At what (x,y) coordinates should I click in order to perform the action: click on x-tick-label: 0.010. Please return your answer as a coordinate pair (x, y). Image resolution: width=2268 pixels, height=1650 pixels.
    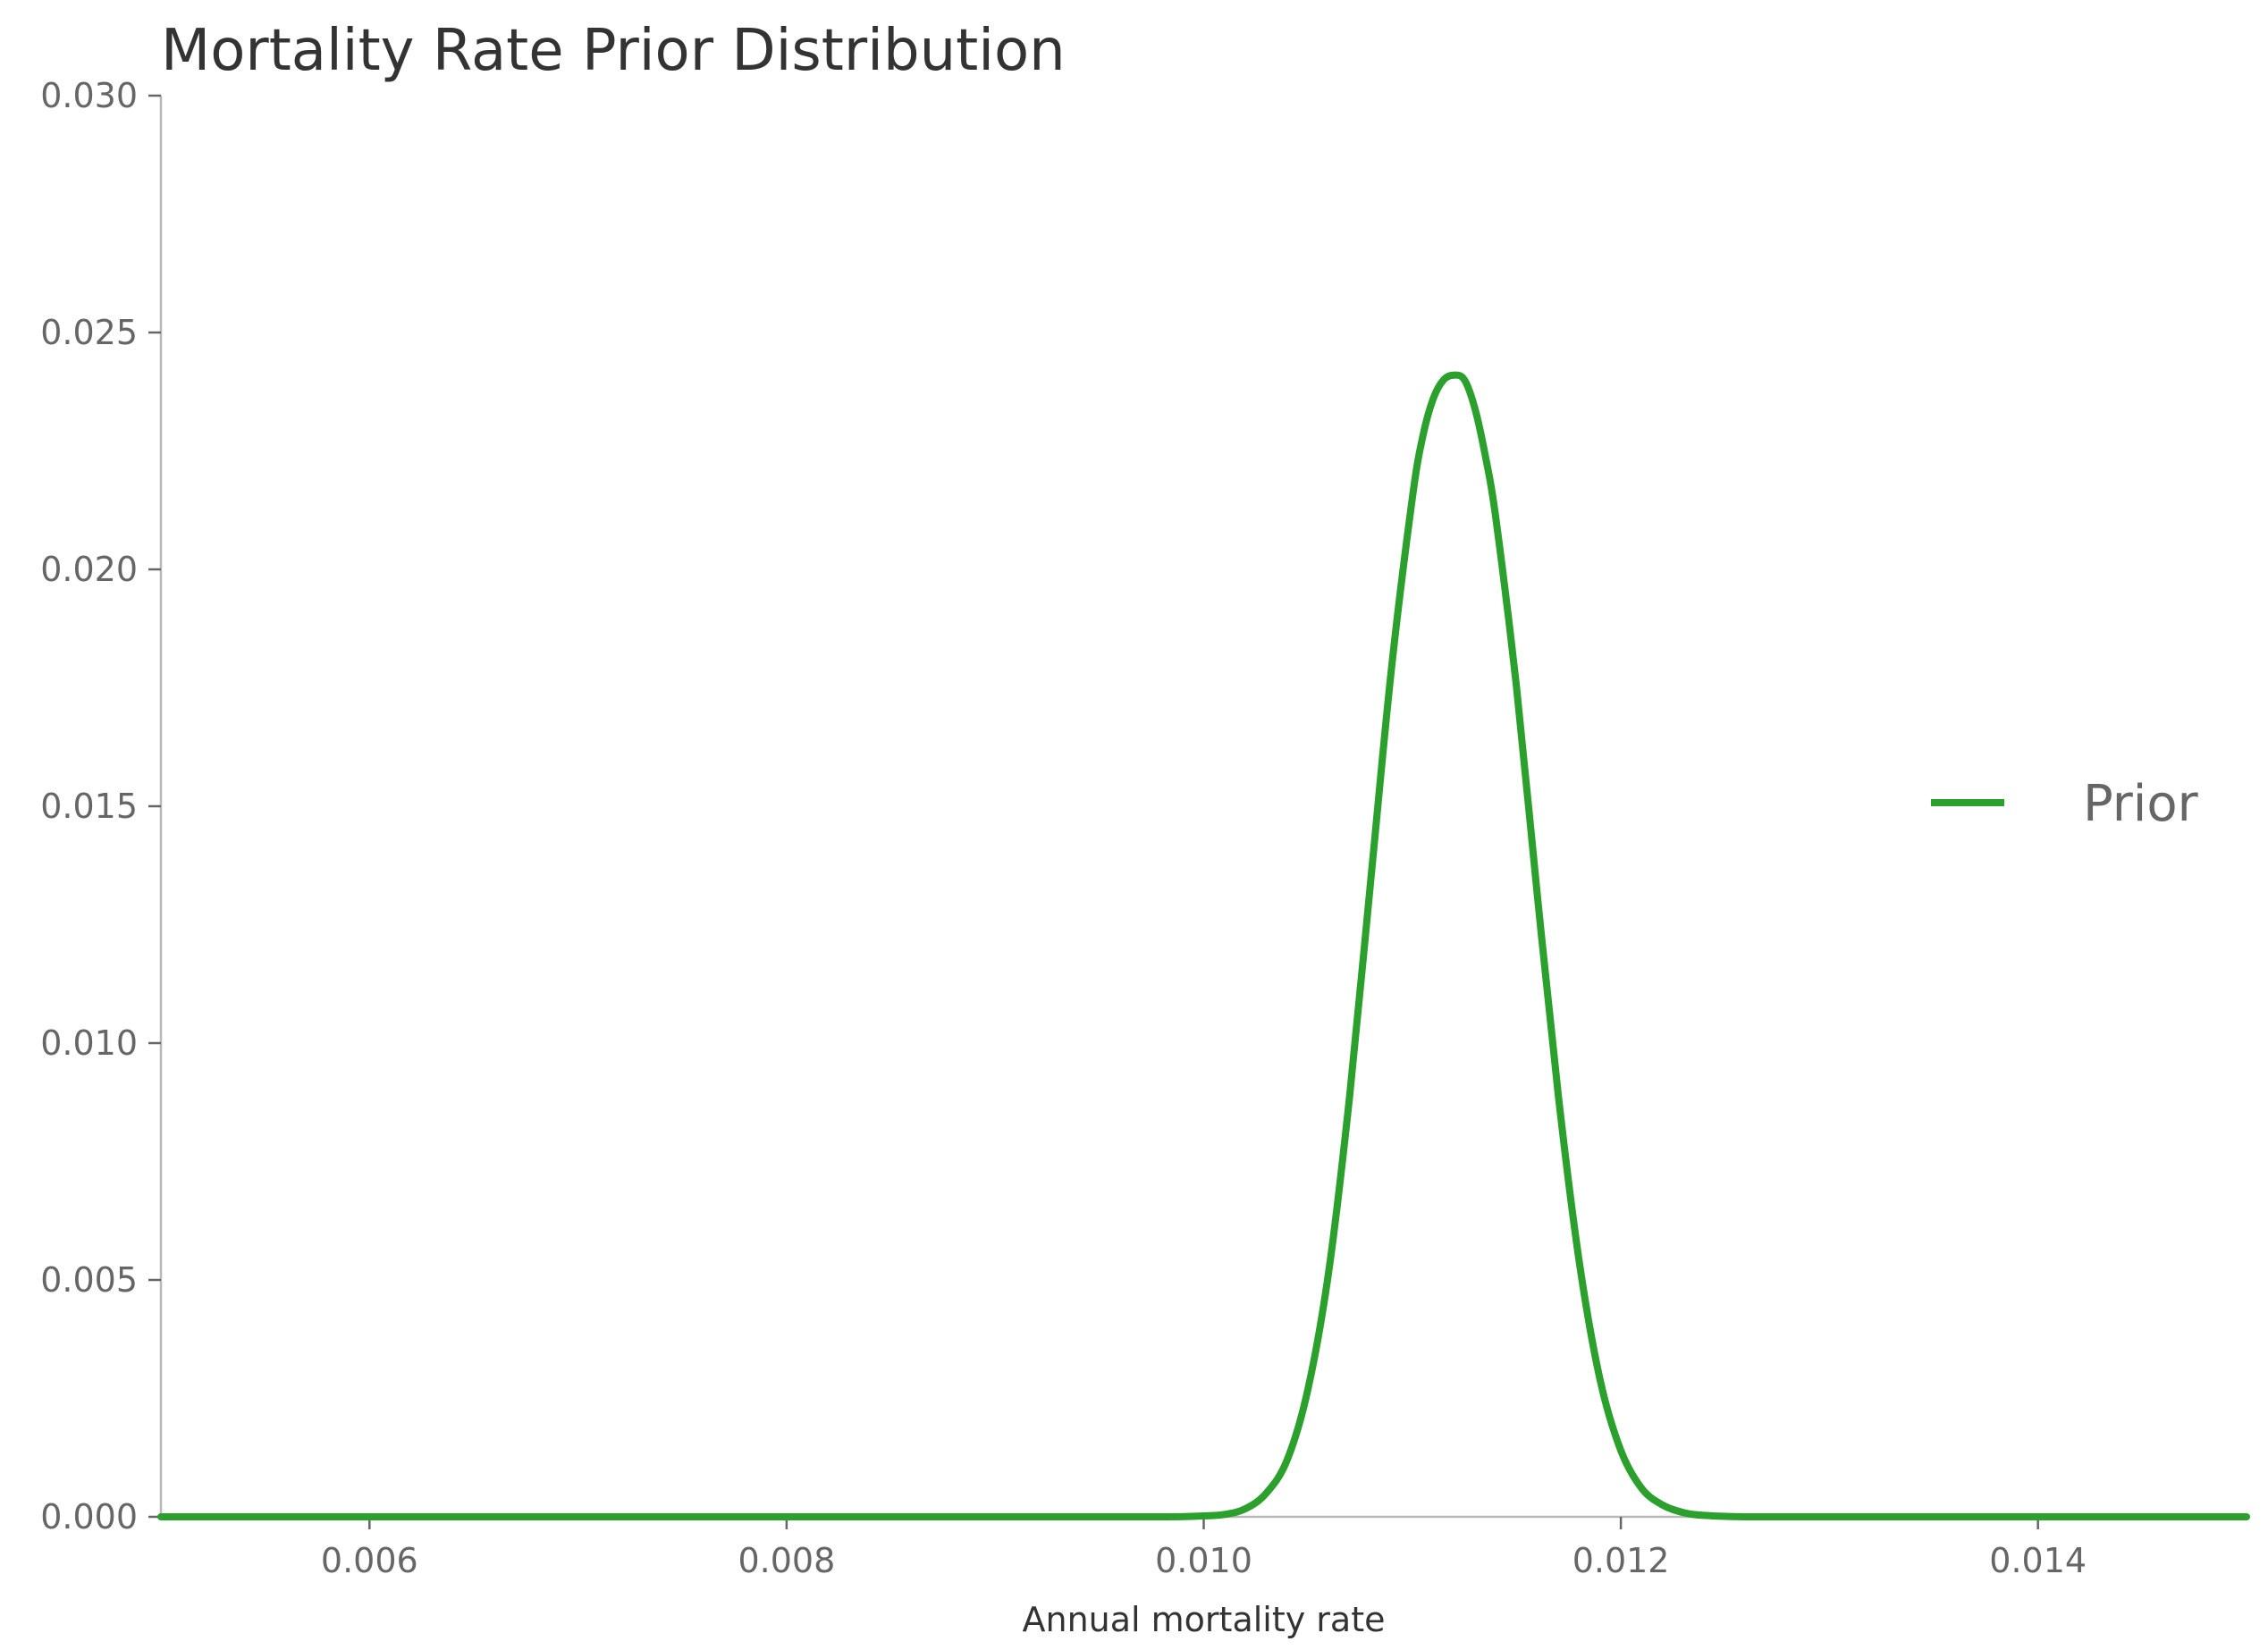
    Looking at the image, I should click on (1203, 1560).